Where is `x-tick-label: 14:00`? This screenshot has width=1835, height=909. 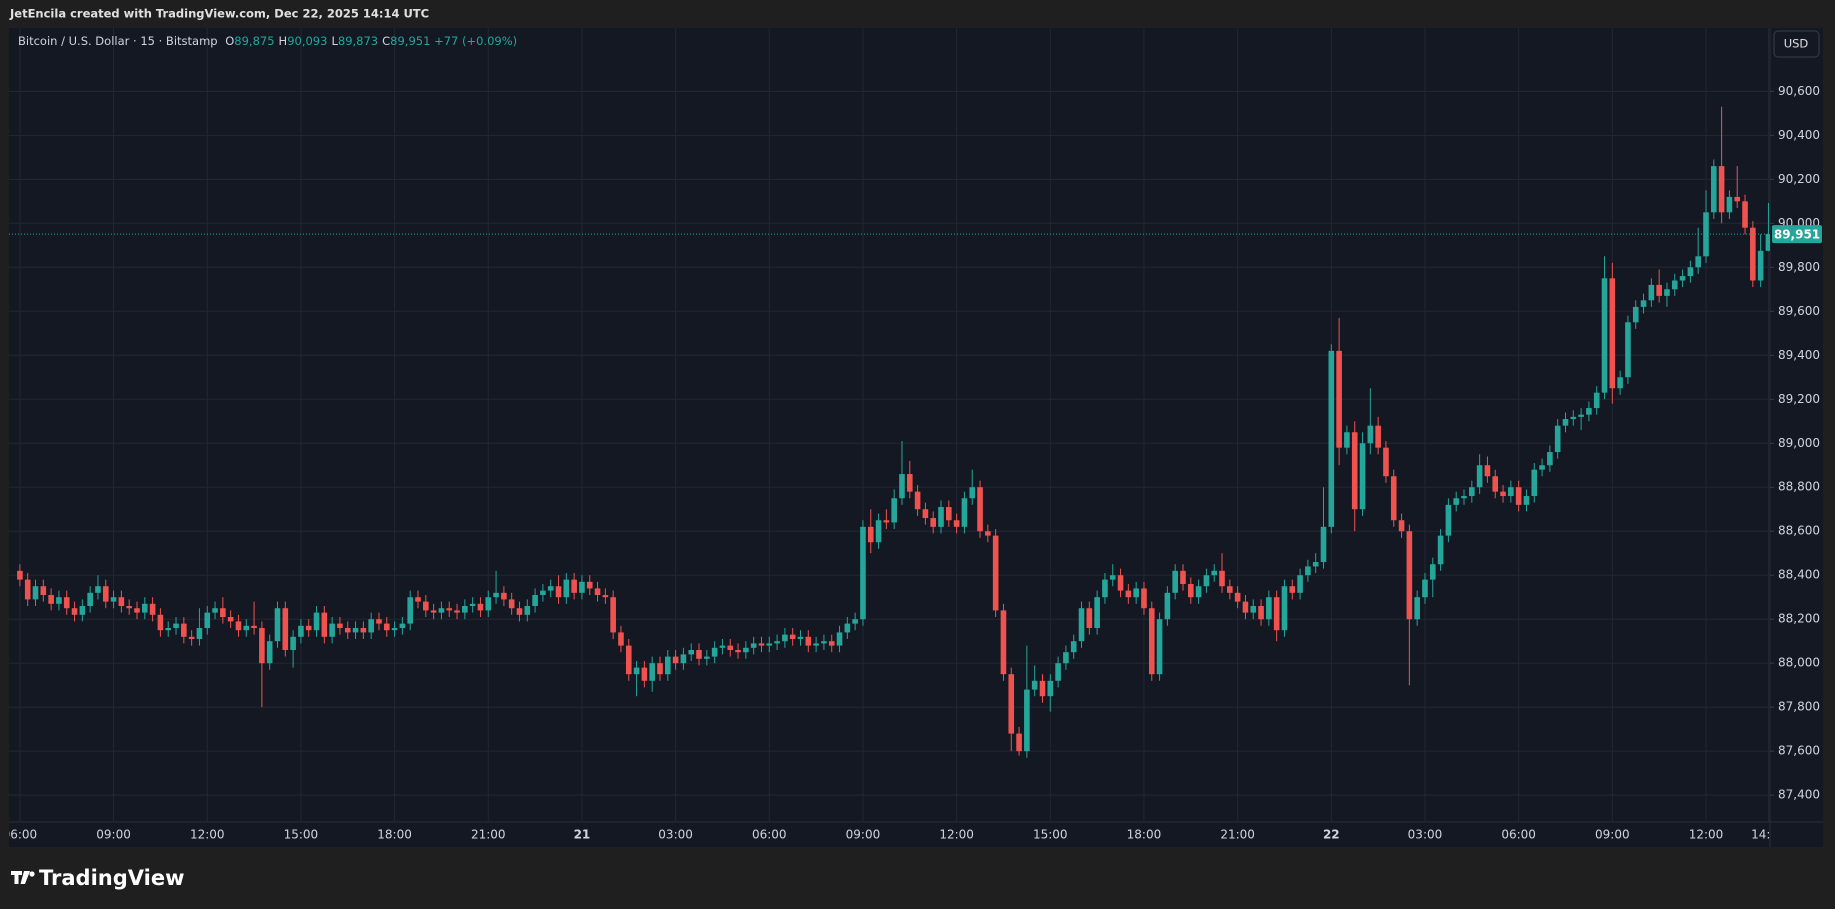
x-tick-label: 14:00 is located at coordinates (1768, 835).